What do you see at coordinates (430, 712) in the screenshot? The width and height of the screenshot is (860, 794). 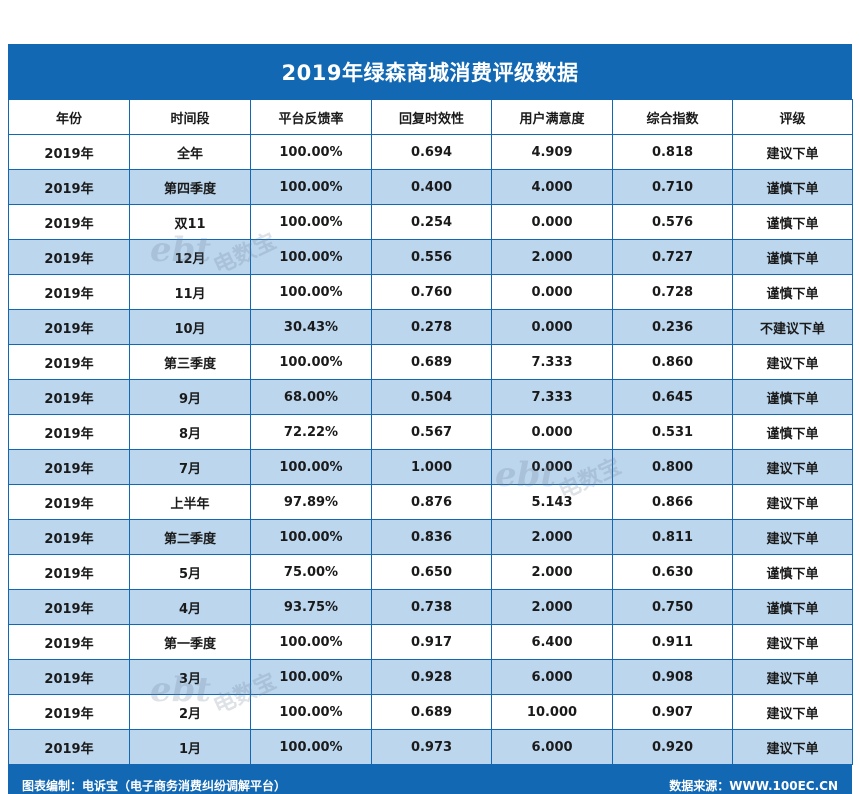 I see `table-row: 2019年 2月 100.00% 0.689 10.000 0.907 建议下单` at bounding box center [430, 712].